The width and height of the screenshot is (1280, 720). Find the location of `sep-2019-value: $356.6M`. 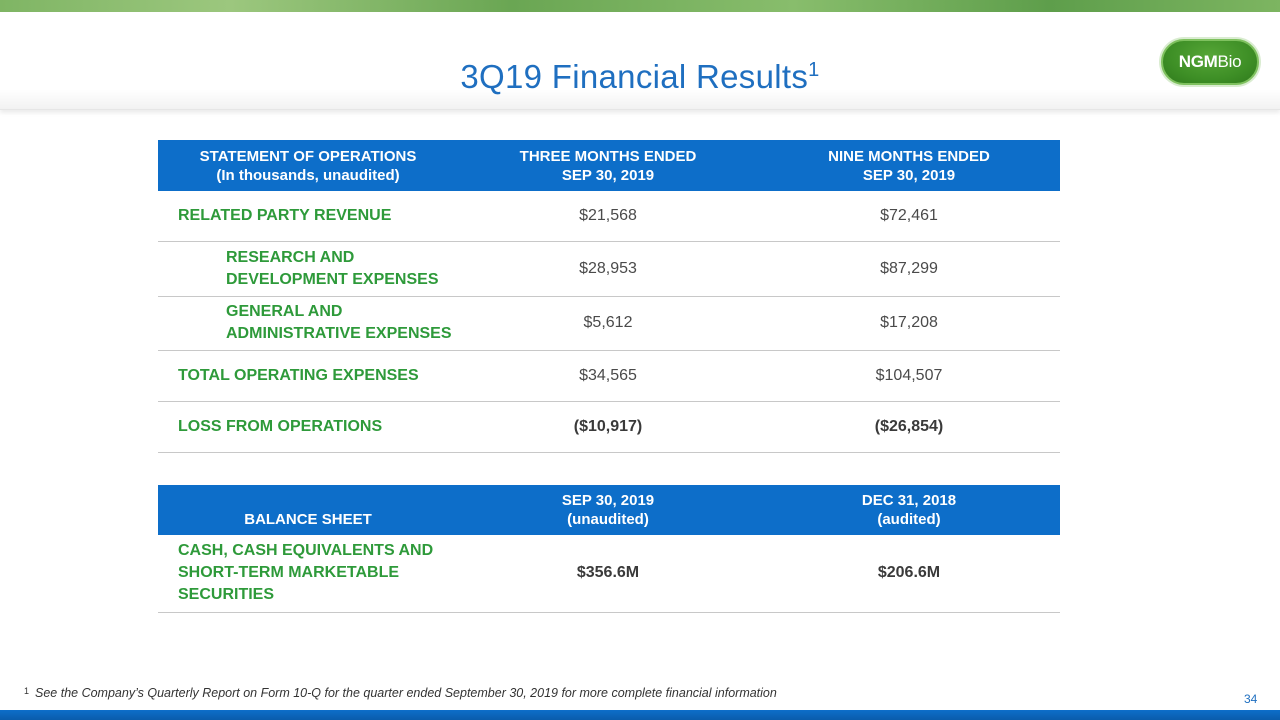

sep-2019-value: $356.6M is located at coordinates (608, 574).